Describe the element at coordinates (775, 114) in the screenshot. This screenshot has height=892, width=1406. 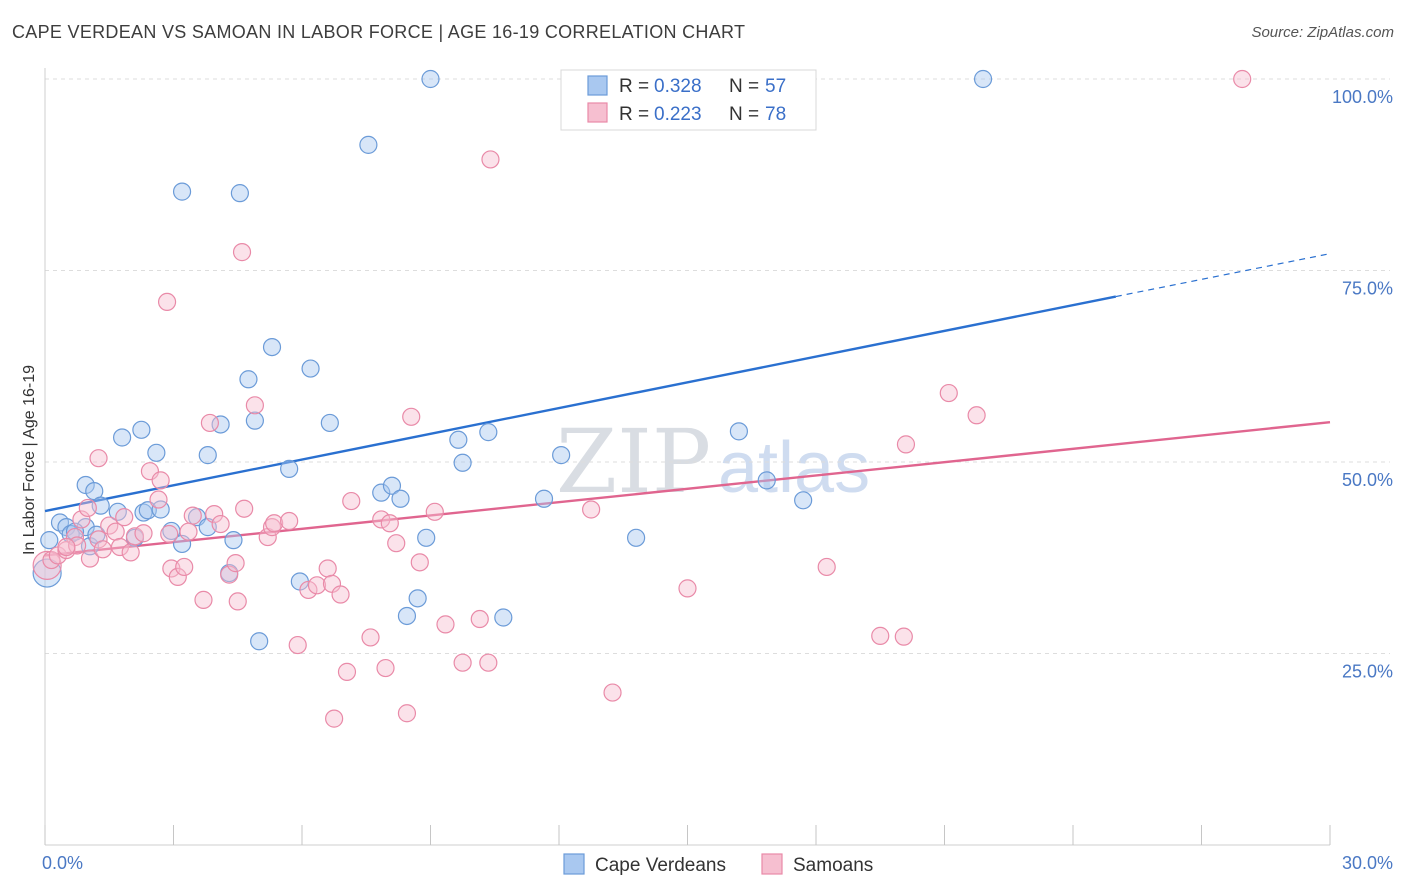
I see `legend-n-value-samoans: 78` at that location.